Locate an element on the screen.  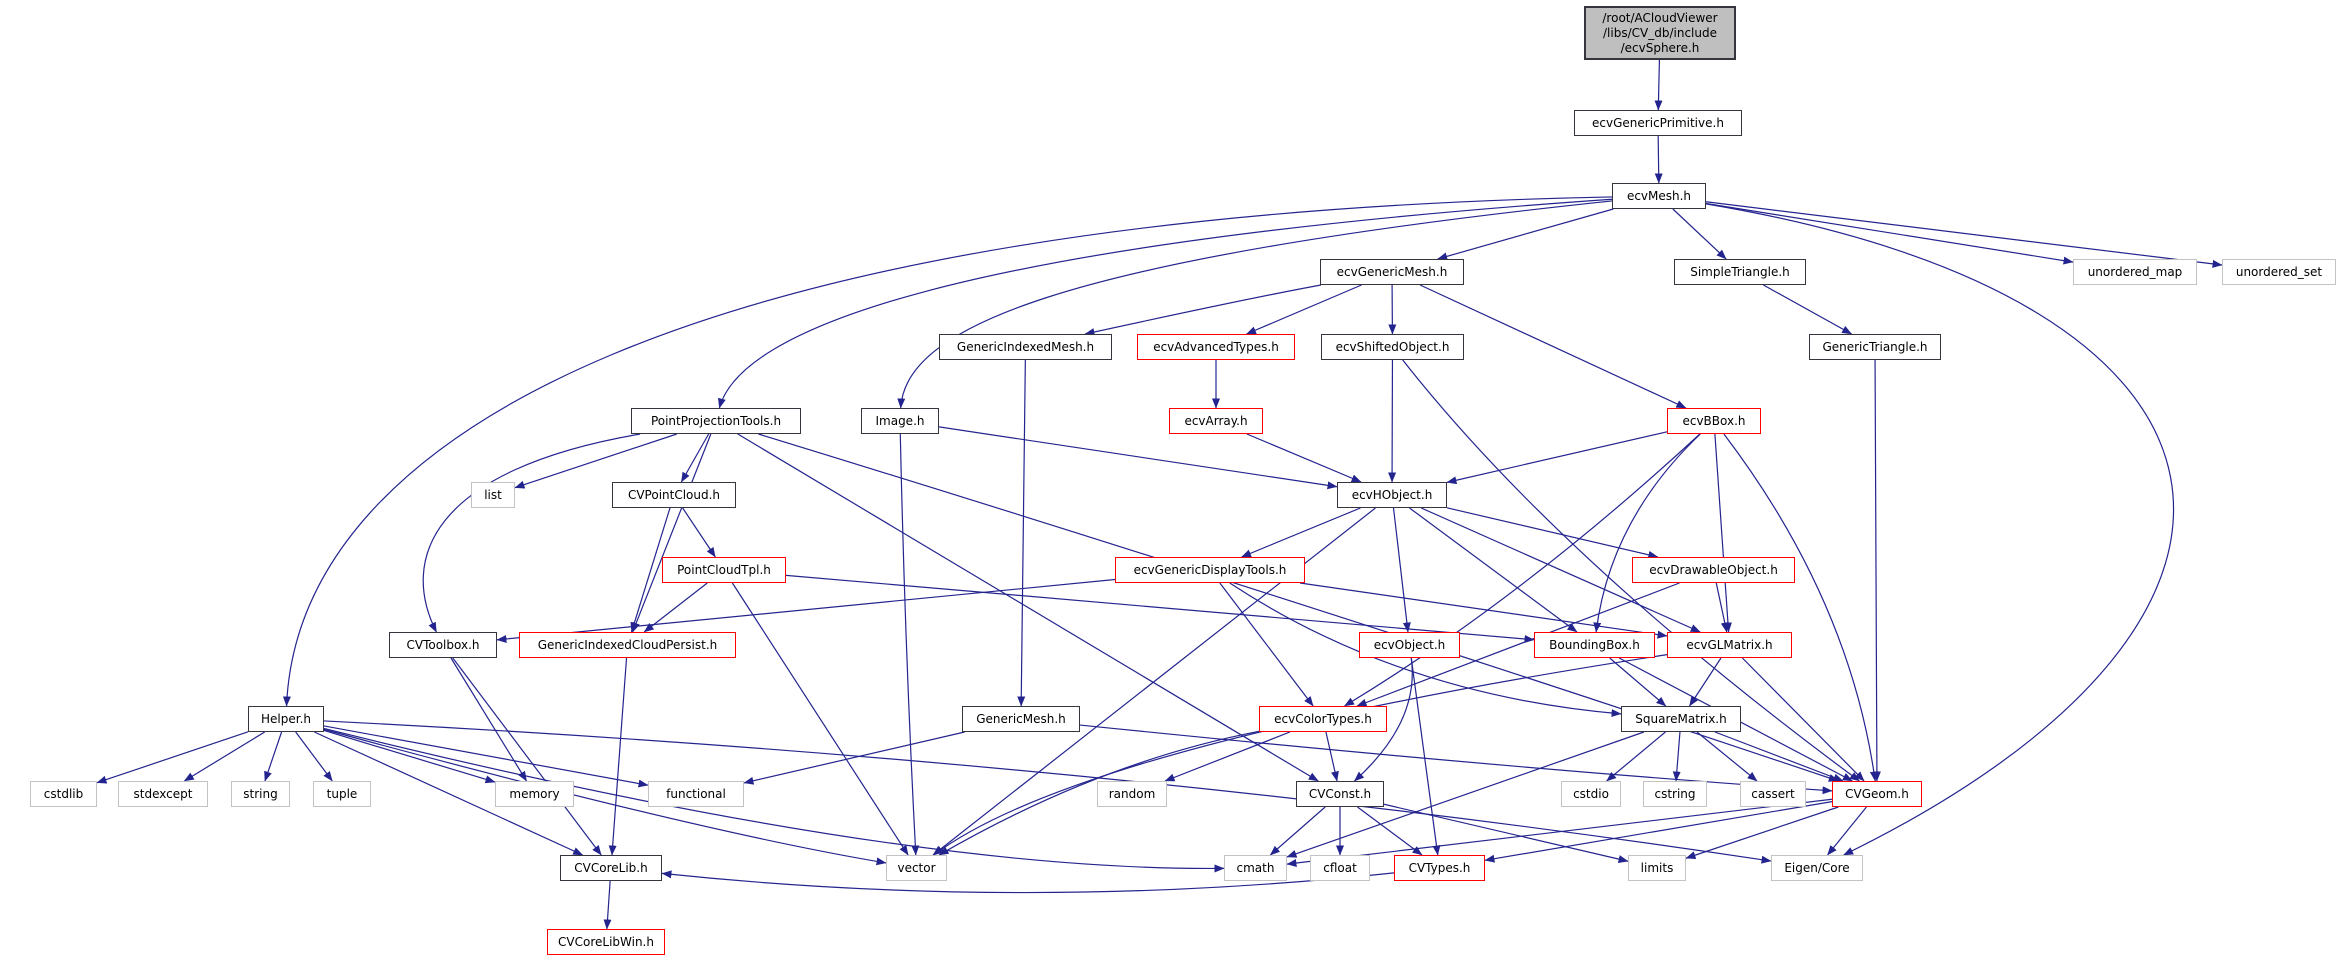
include-edge-ecvMesh-to-Image is located at coordinates (1255, 304).